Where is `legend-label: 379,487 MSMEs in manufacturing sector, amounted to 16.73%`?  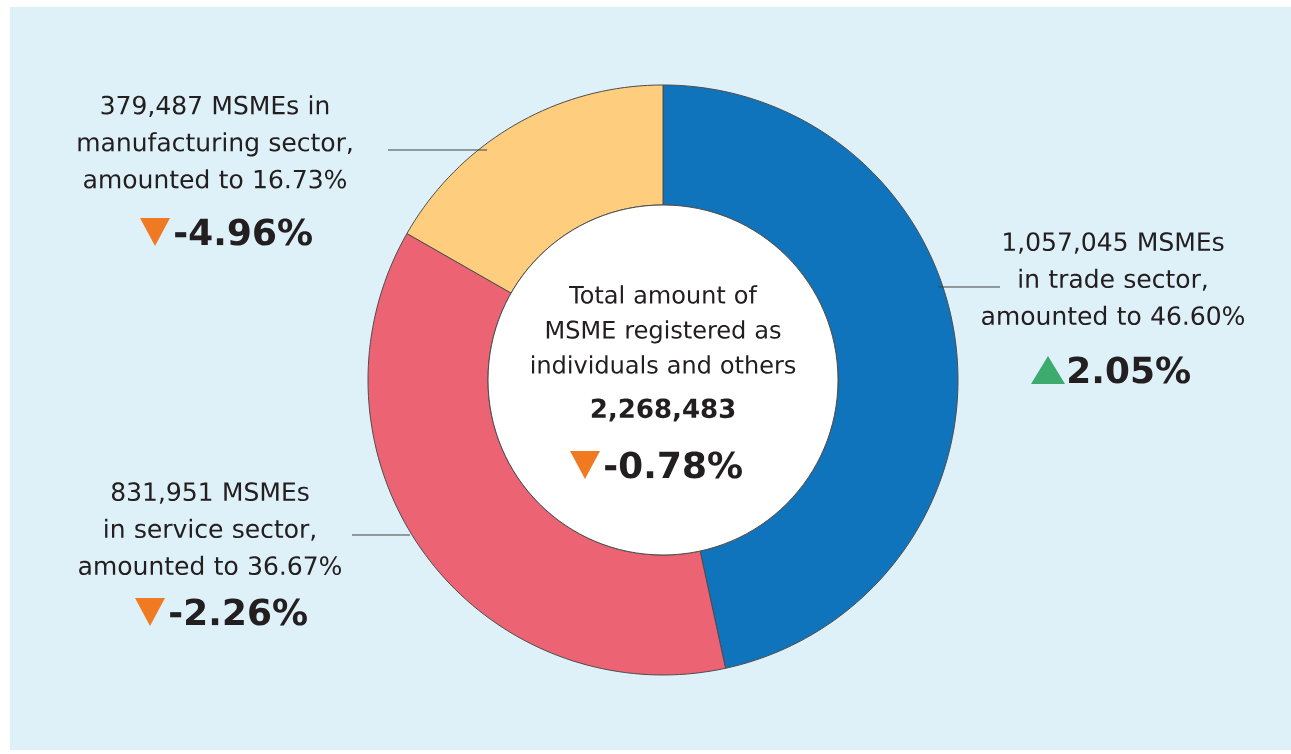
legend-label: 379,487 MSMEs in manufacturing sector, amounted to 16.73% is located at coordinates (215, 142).